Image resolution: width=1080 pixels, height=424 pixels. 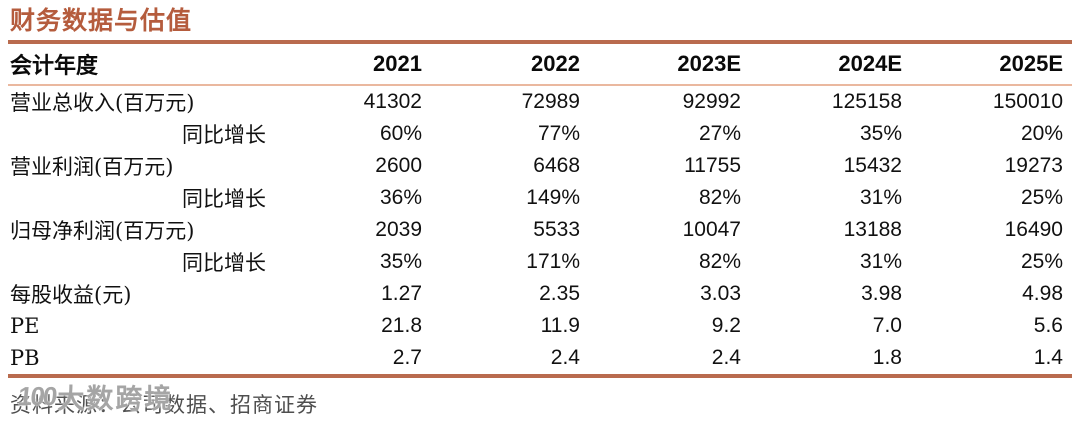 What do you see at coordinates (540, 358) in the screenshot?
I see `table-row-pb: PB 2.7 2.4 2.4 1.8 1.4` at bounding box center [540, 358].